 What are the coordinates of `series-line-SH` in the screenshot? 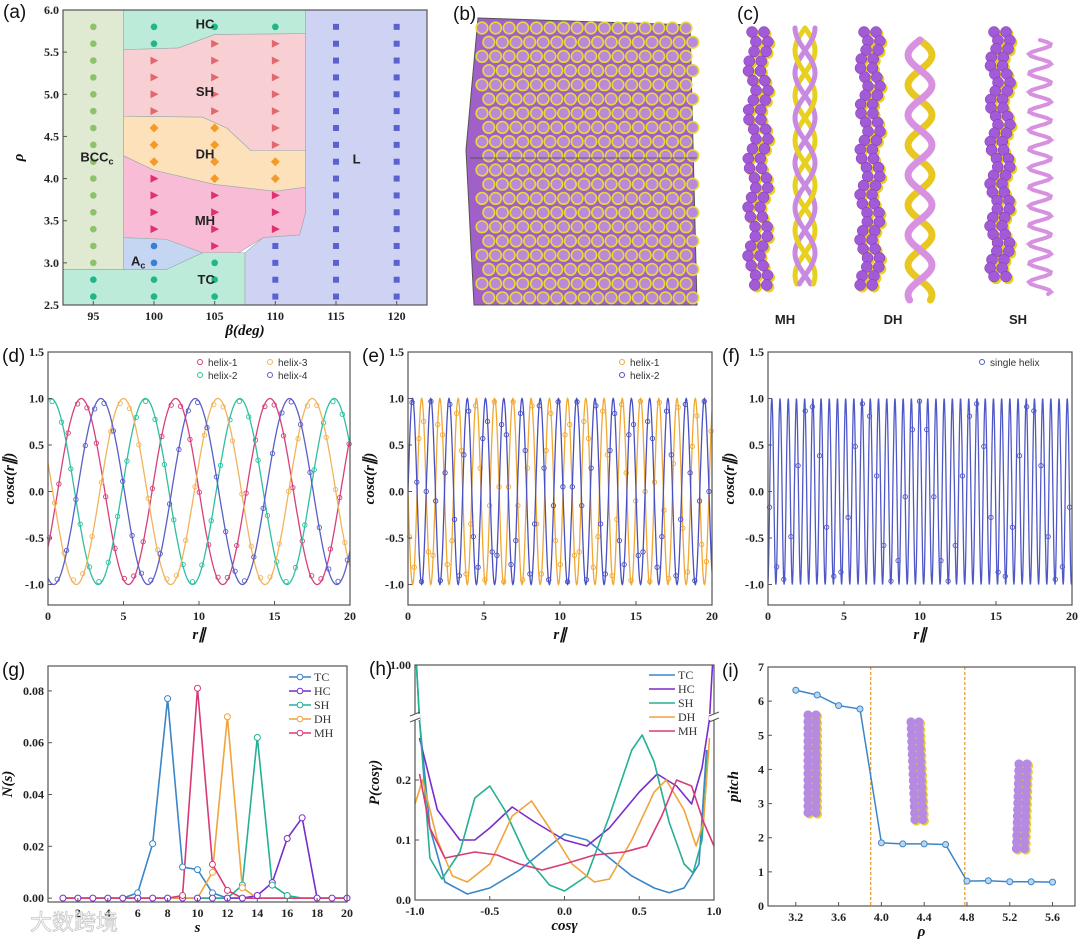 It's located at (562, 778).